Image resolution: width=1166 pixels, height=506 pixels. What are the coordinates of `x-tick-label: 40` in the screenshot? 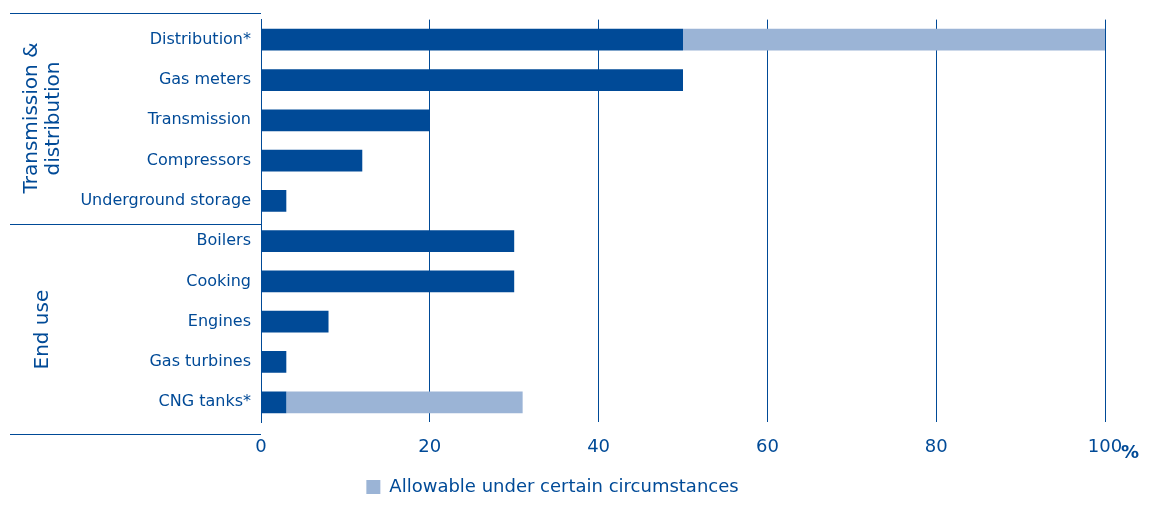 It's located at (599, 445).